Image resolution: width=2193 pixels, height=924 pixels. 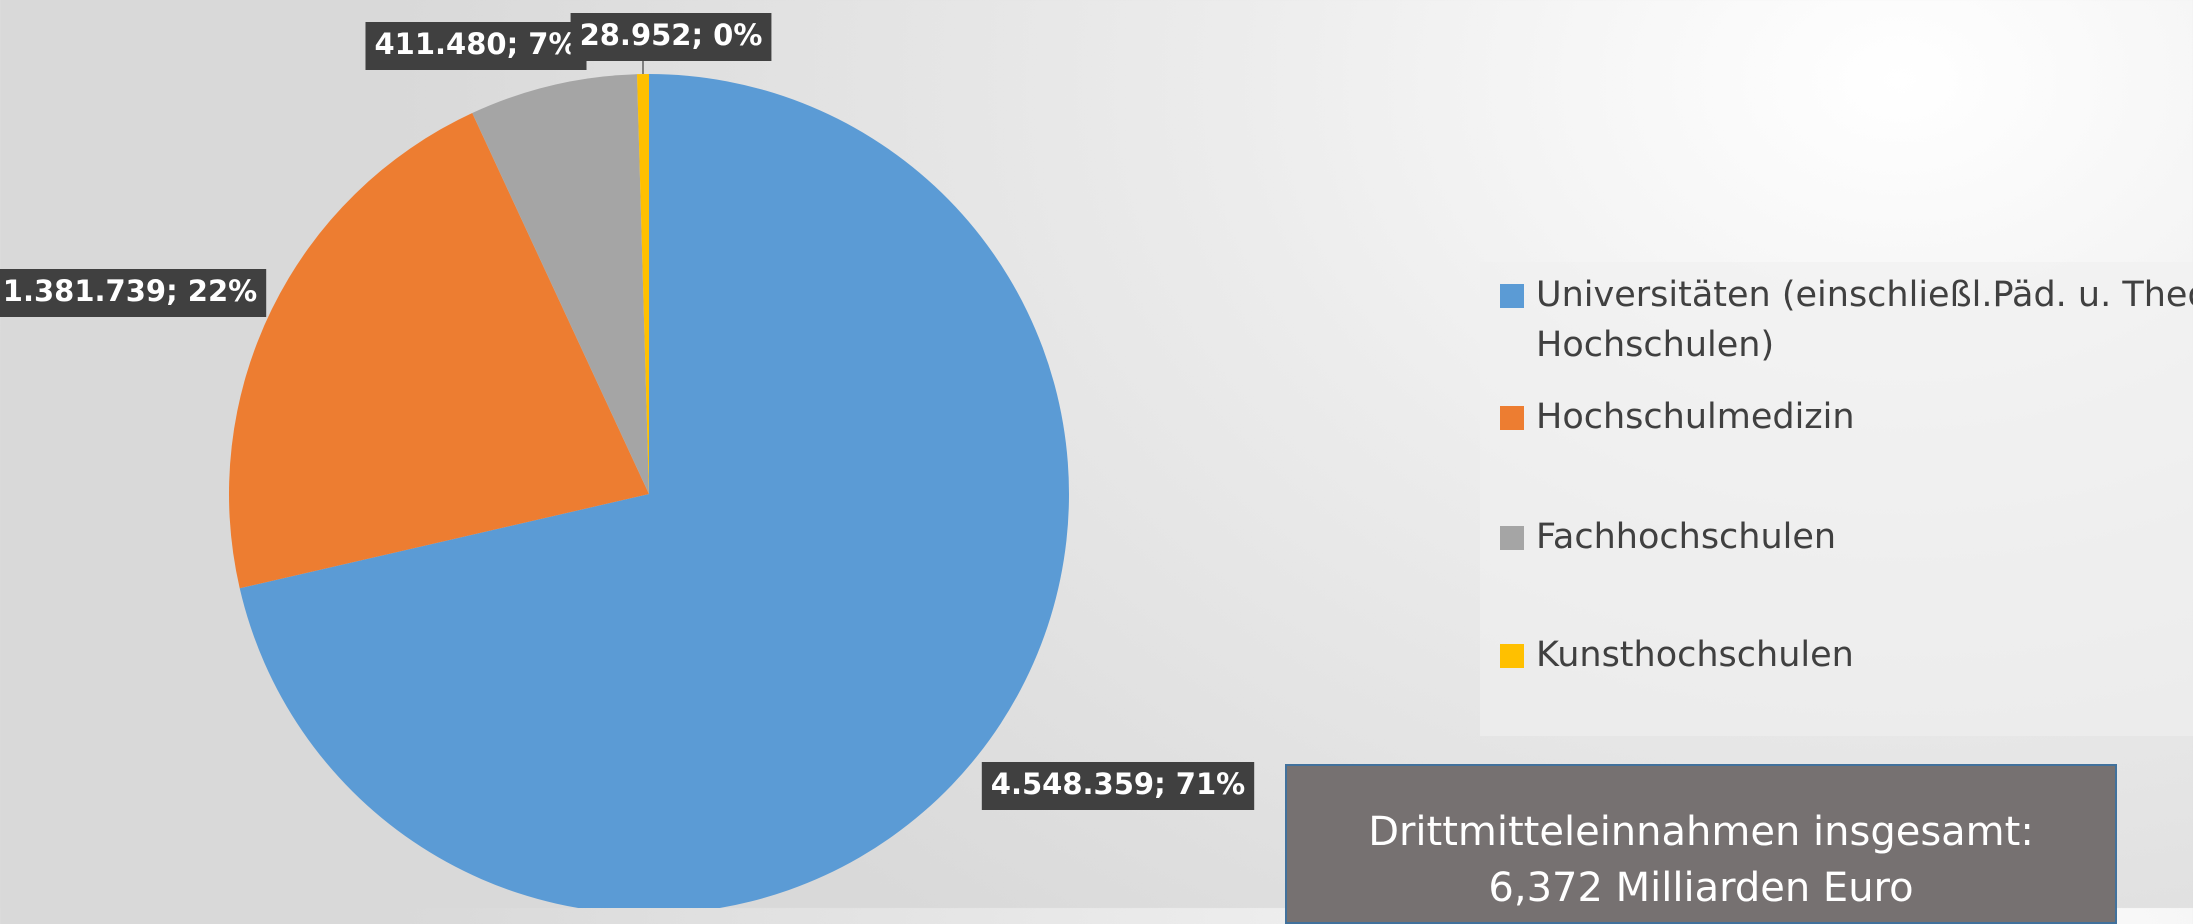 I want to click on data-label-text: 411.480; 7%, so click(x=475, y=44).